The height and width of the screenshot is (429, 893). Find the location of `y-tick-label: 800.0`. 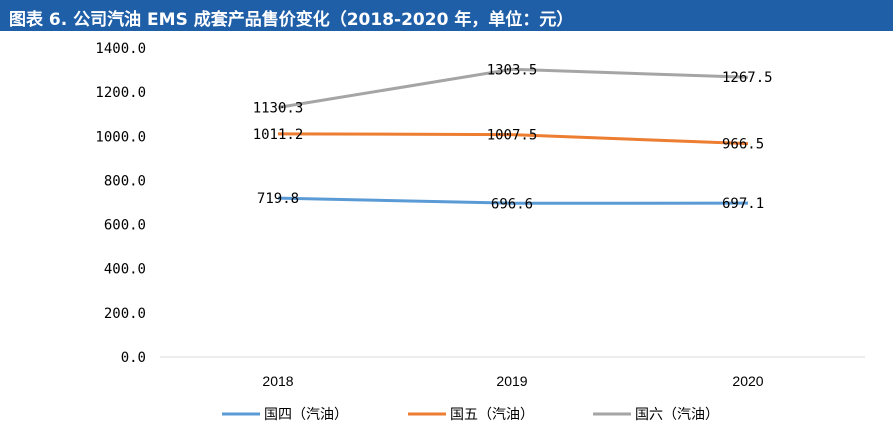

y-tick-label: 800.0 is located at coordinates (125, 181).